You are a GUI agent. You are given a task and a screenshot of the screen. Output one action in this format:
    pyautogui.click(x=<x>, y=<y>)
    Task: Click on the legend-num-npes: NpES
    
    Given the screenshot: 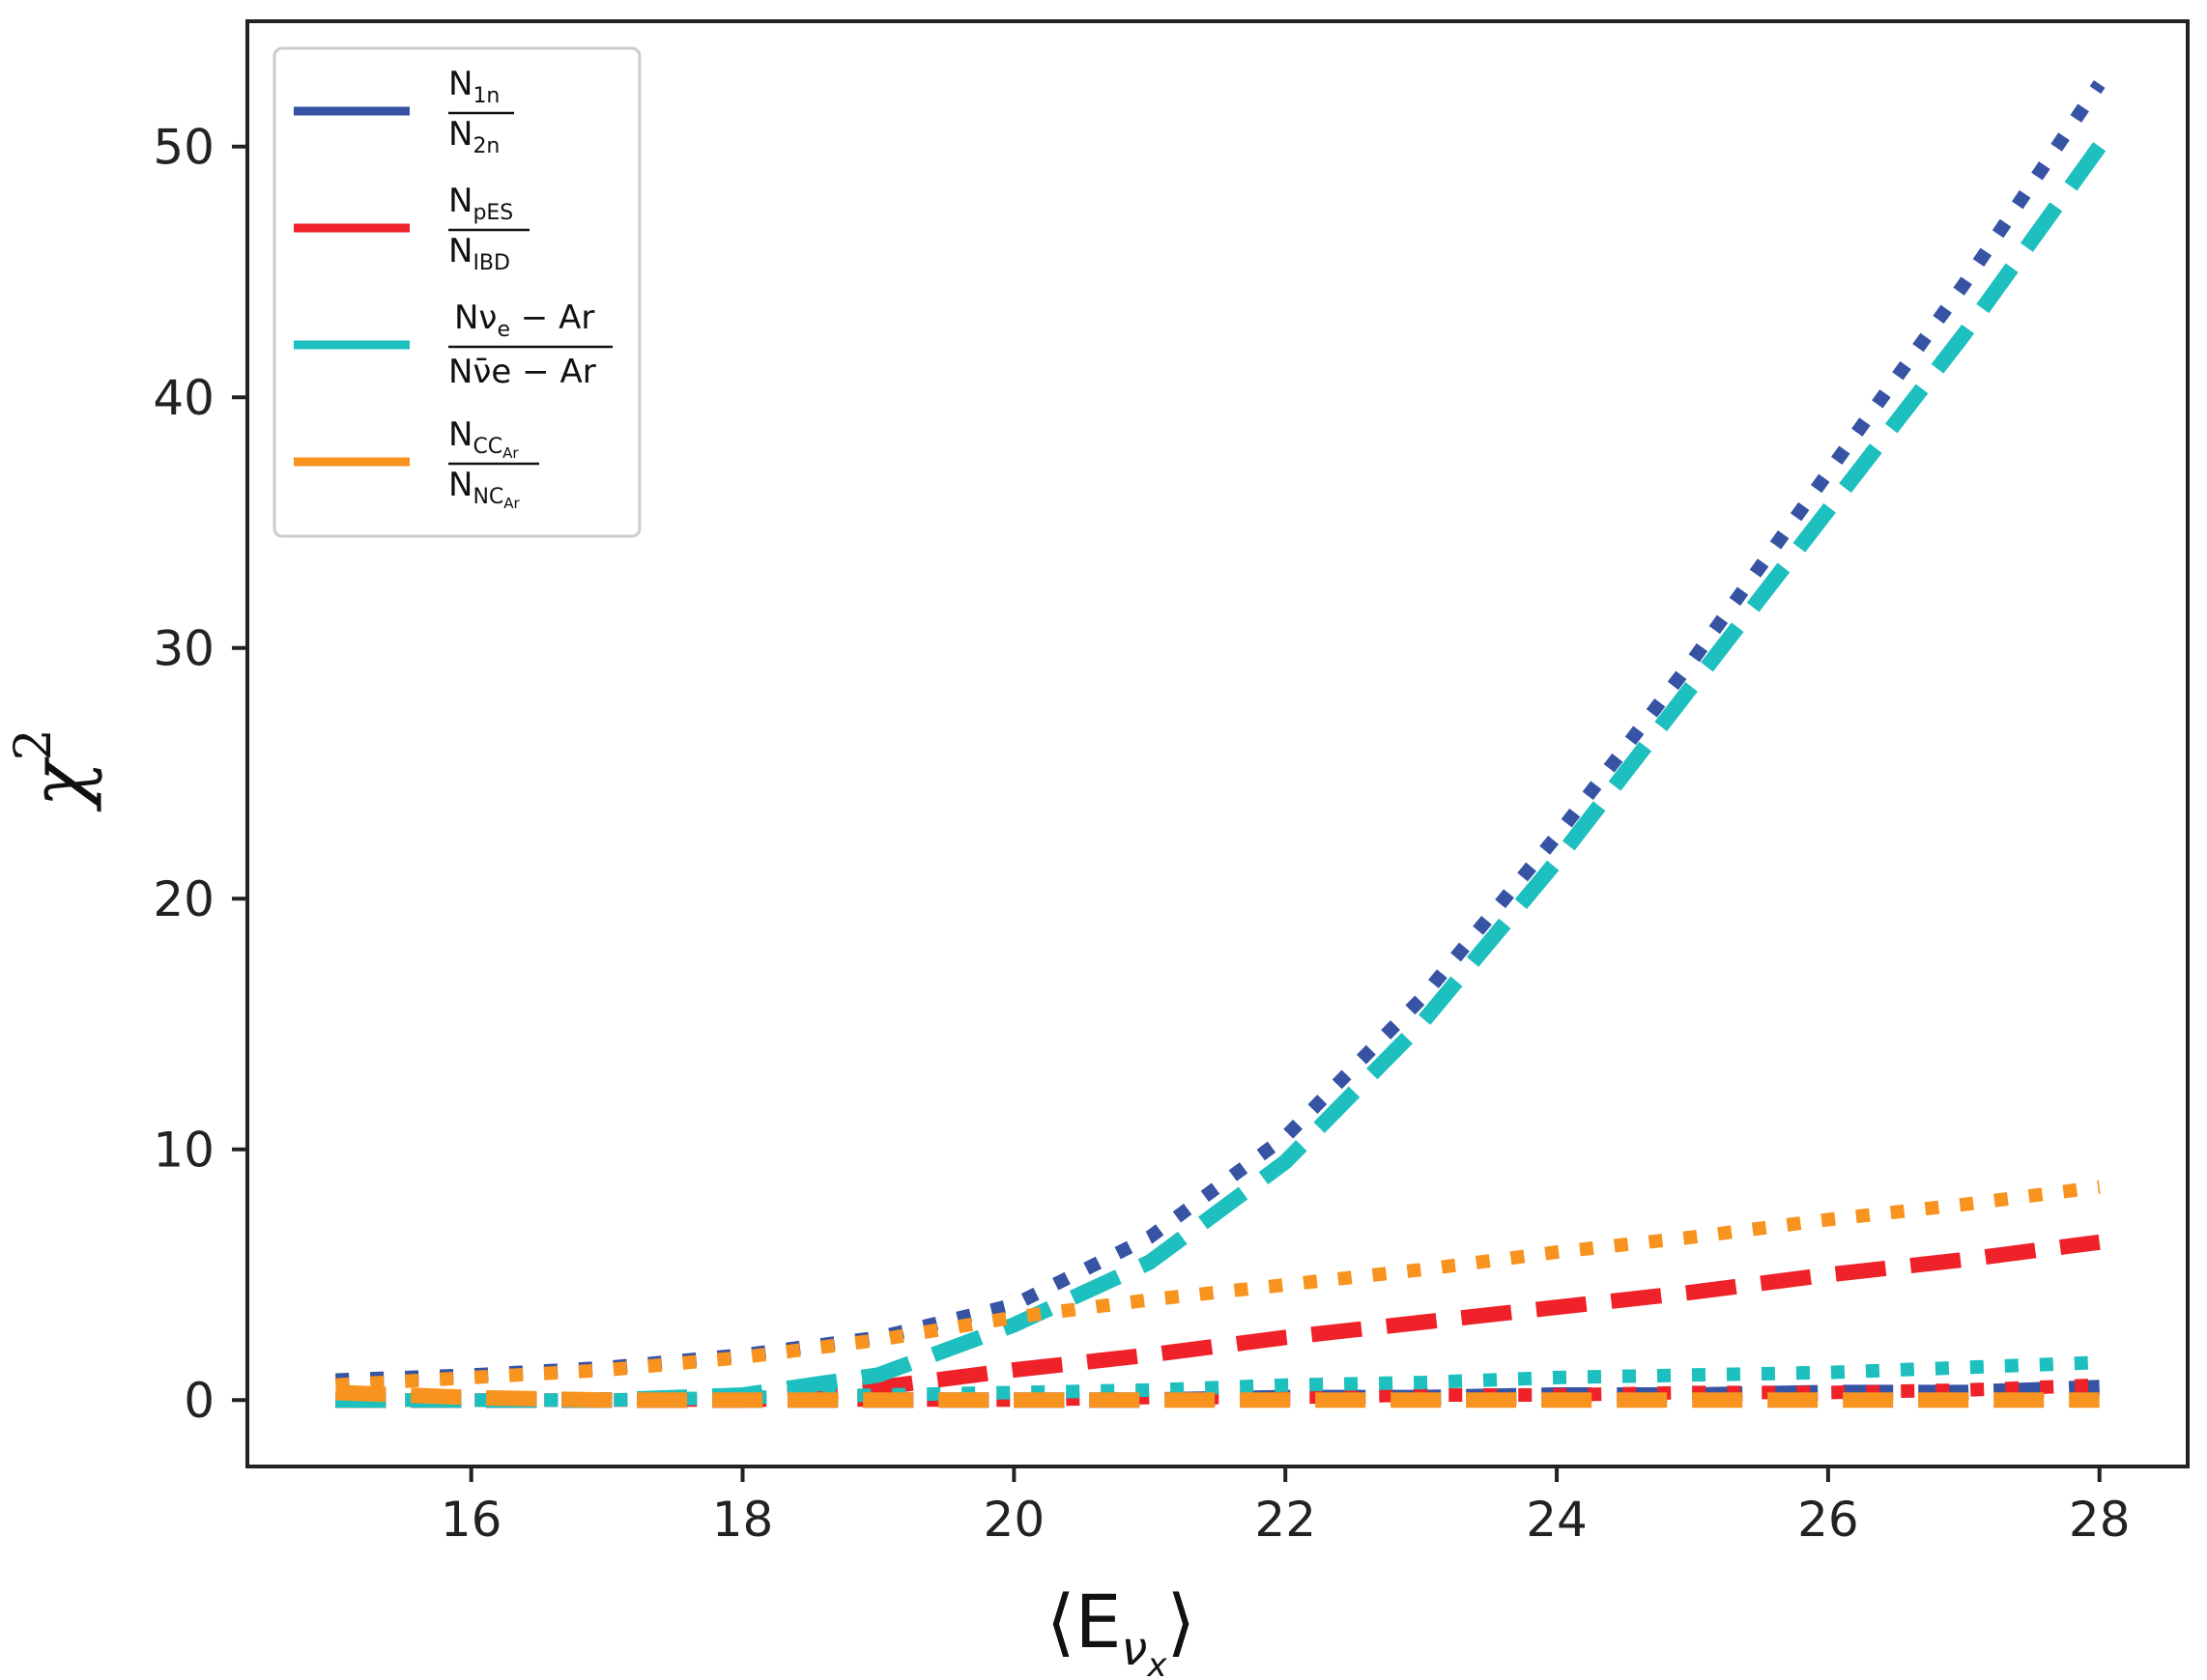 What is the action you would take?
    pyautogui.click(x=480, y=204)
    